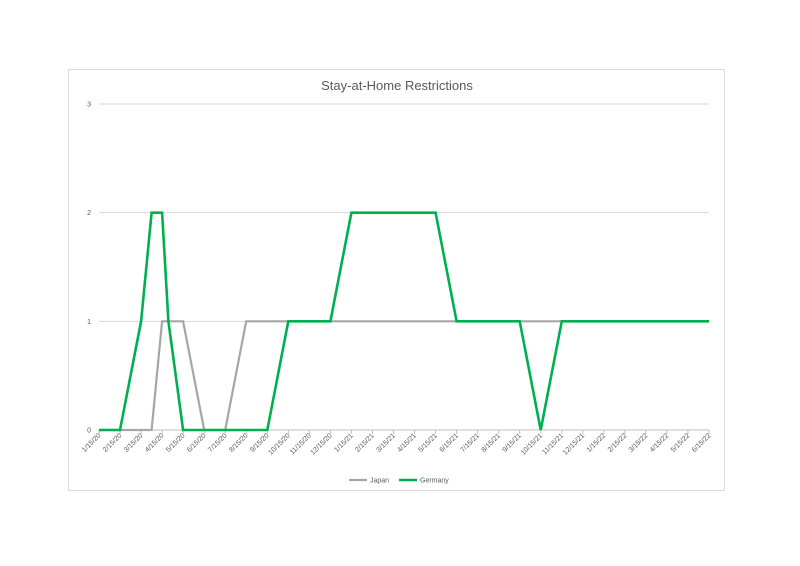 The image size is (800, 566). What do you see at coordinates (660, 443) in the screenshot?
I see `x-tick-label: 4/15/22` at bounding box center [660, 443].